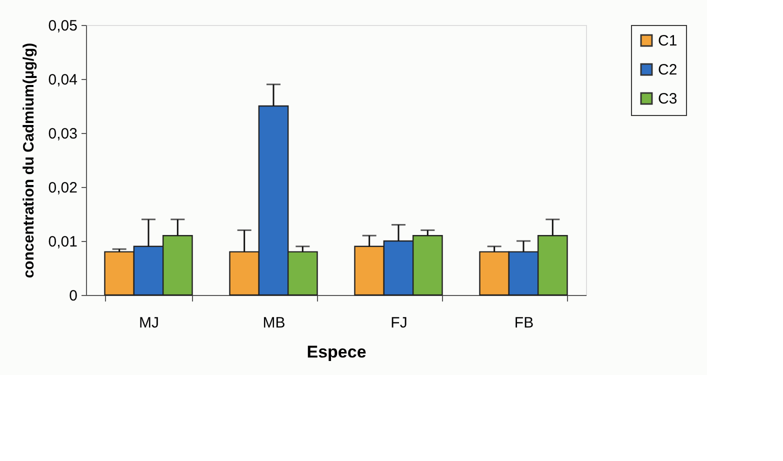 Image resolution: width=783 pixels, height=461 pixels. I want to click on y-tick-label: 0,02, so click(63, 188).